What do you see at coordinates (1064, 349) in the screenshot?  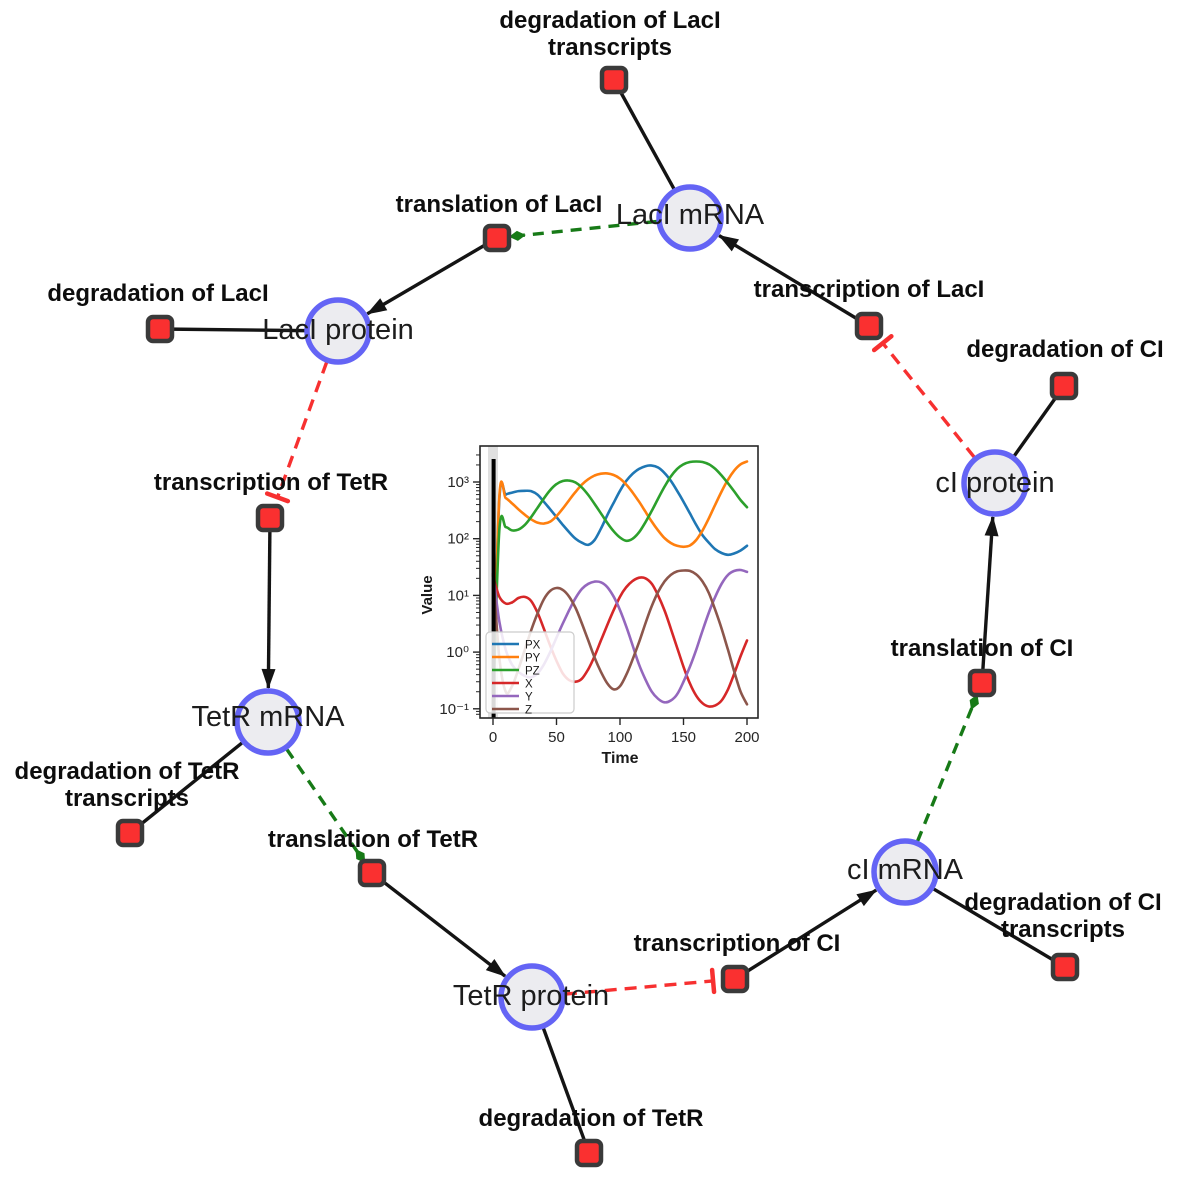 I see `reaction-label-degradation-of-ci: degradation of CI` at bounding box center [1064, 349].